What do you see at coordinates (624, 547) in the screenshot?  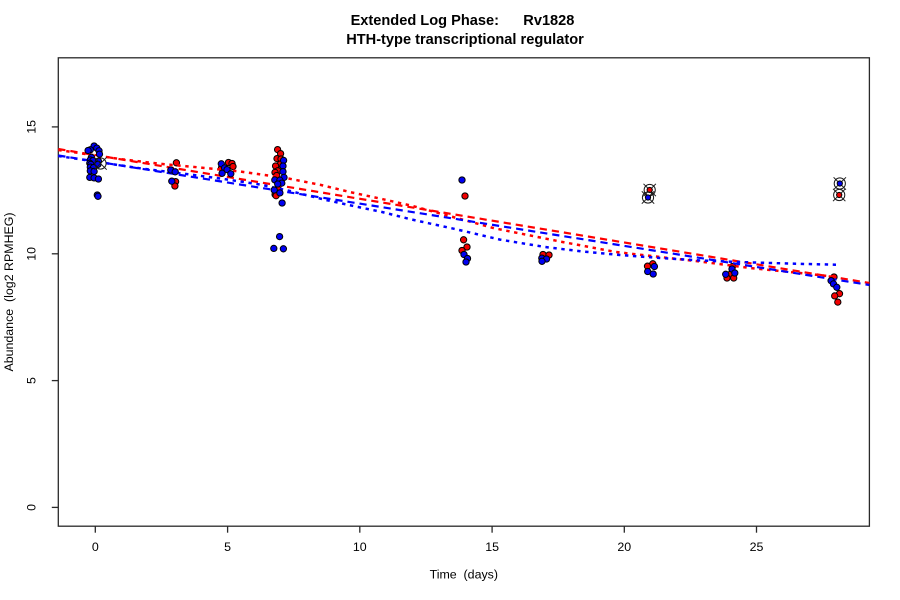 I see `svg-text: 20` at bounding box center [624, 547].